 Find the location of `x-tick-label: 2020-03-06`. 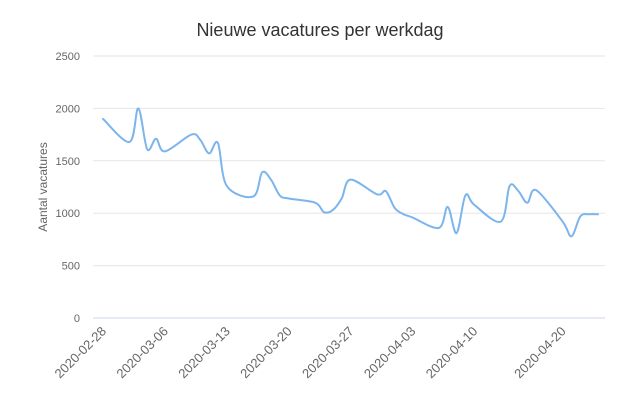

x-tick-label: 2020-03-06 is located at coordinates (142, 353).